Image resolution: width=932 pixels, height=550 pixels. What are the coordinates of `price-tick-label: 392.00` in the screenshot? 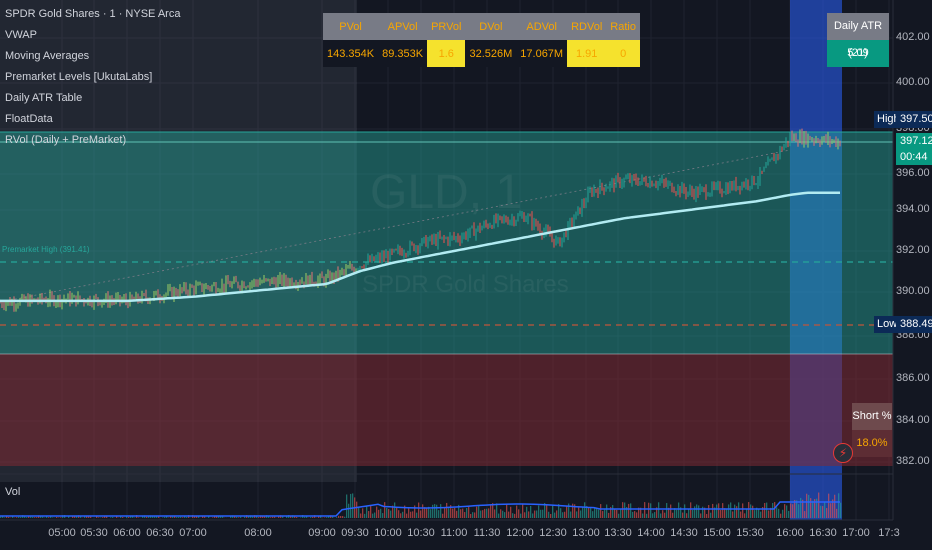 It's located at (913, 250).